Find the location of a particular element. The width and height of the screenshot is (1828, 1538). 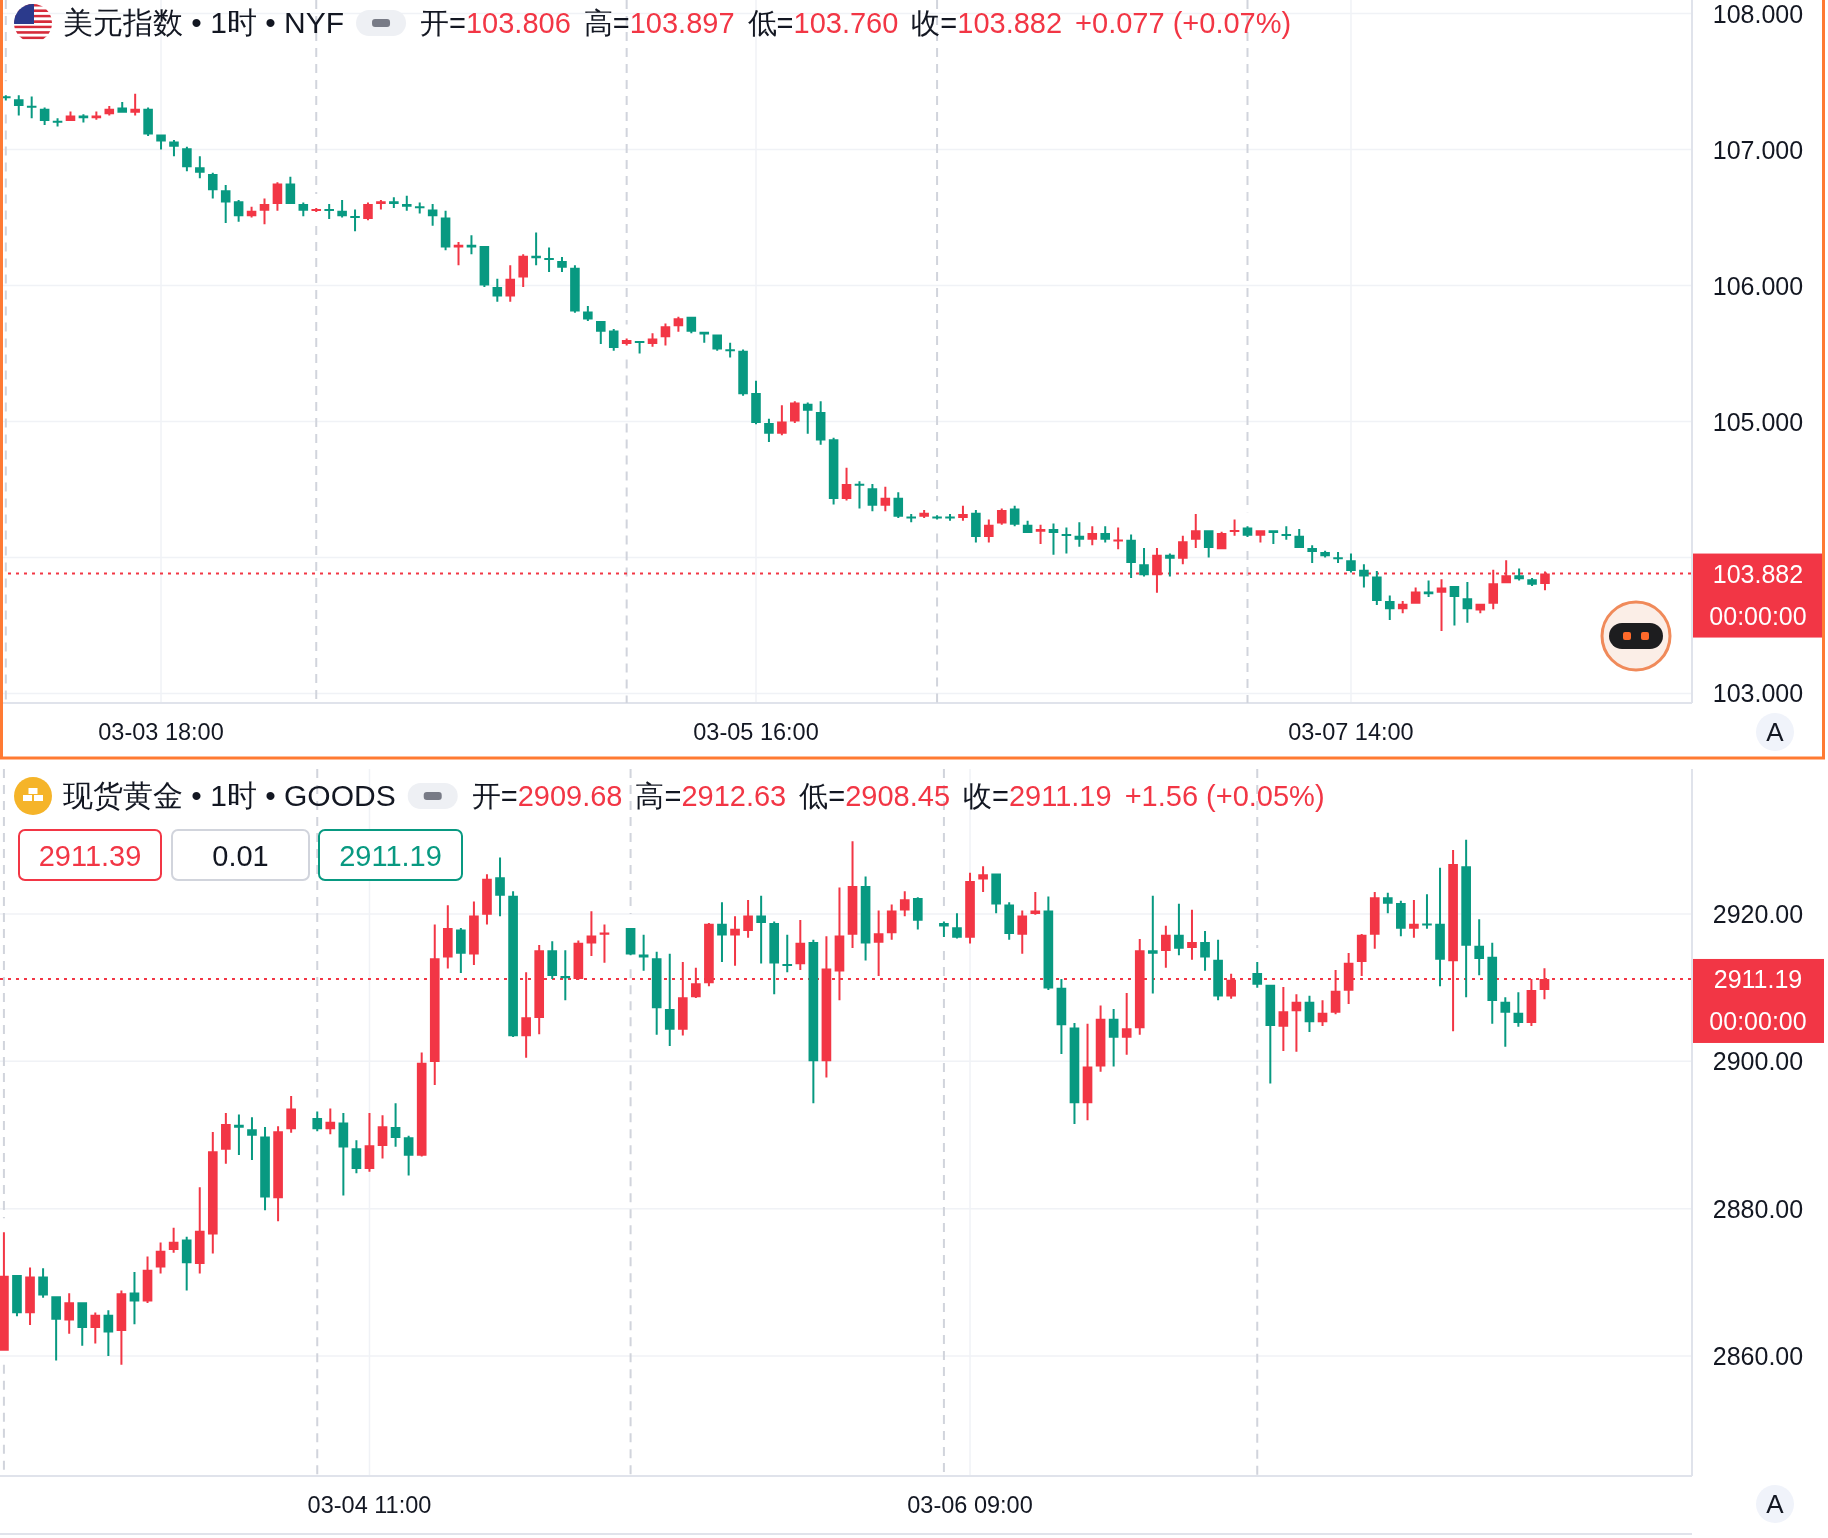

y-tick-label: 2860.00 is located at coordinates (1758, 1355).